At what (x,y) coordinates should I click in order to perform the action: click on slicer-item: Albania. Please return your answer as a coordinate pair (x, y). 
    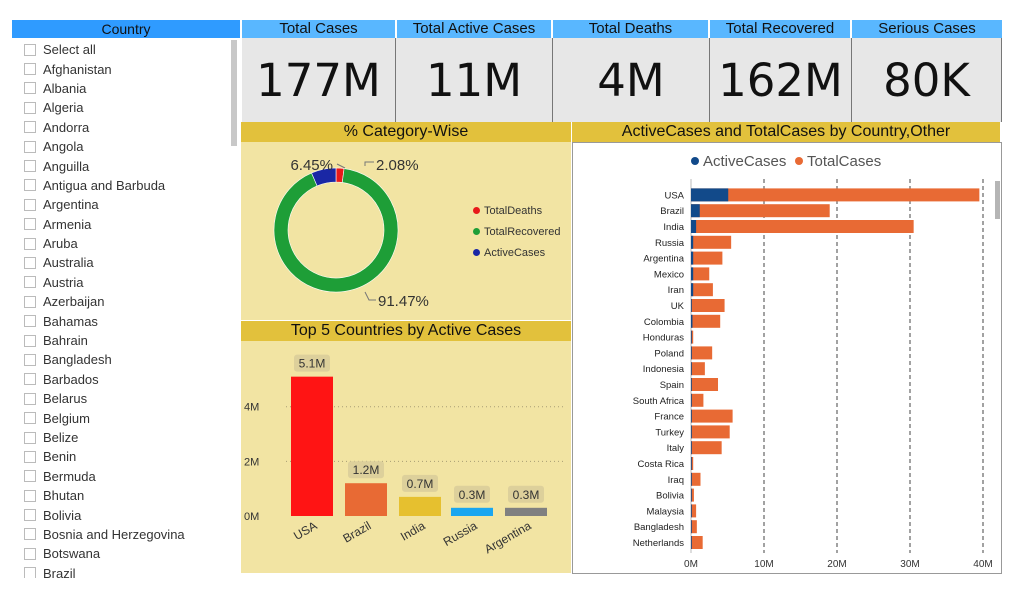
    Looking at the image, I should click on (122, 88).